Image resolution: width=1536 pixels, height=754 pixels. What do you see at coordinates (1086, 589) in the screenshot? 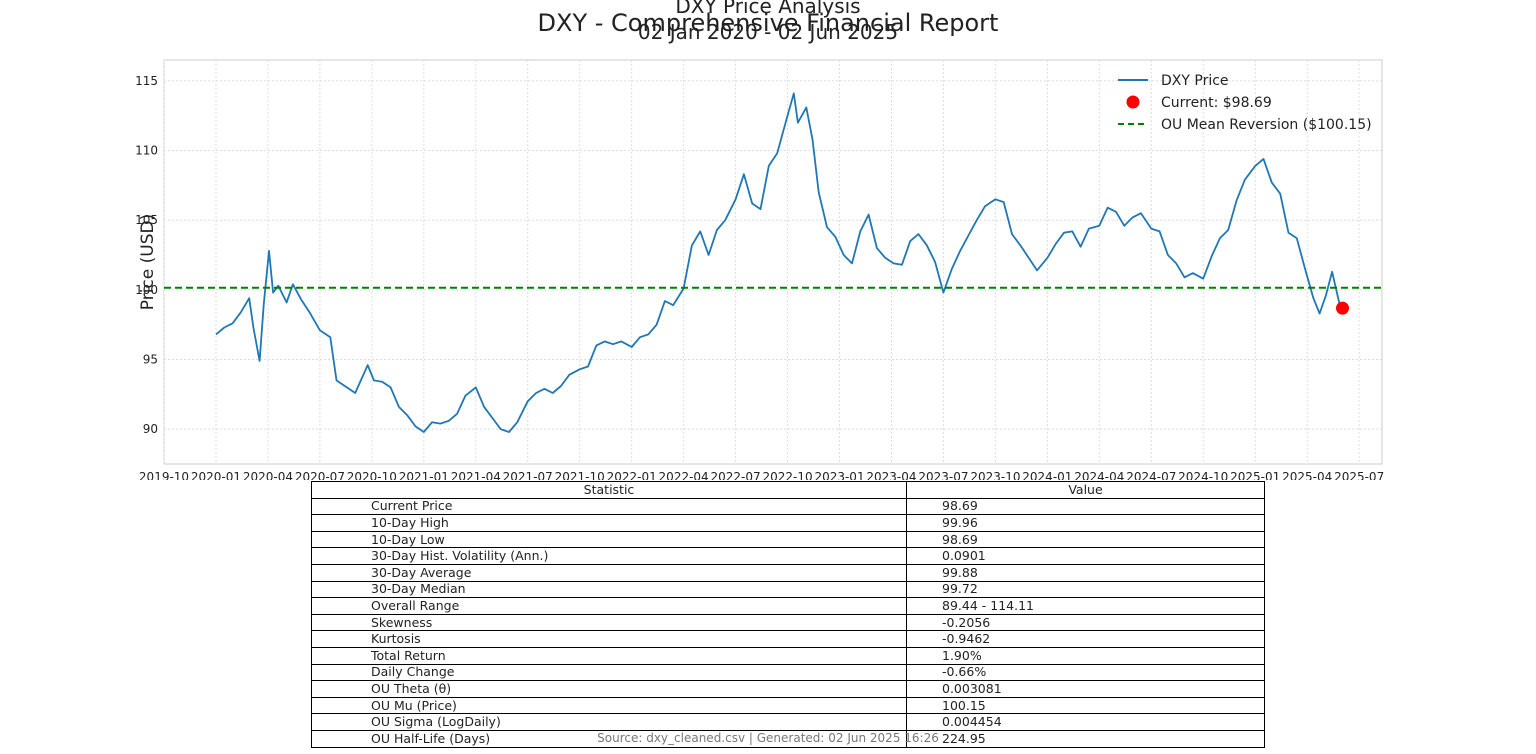
I see `statistic-value: 99.72` at bounding box center [1086, 589].